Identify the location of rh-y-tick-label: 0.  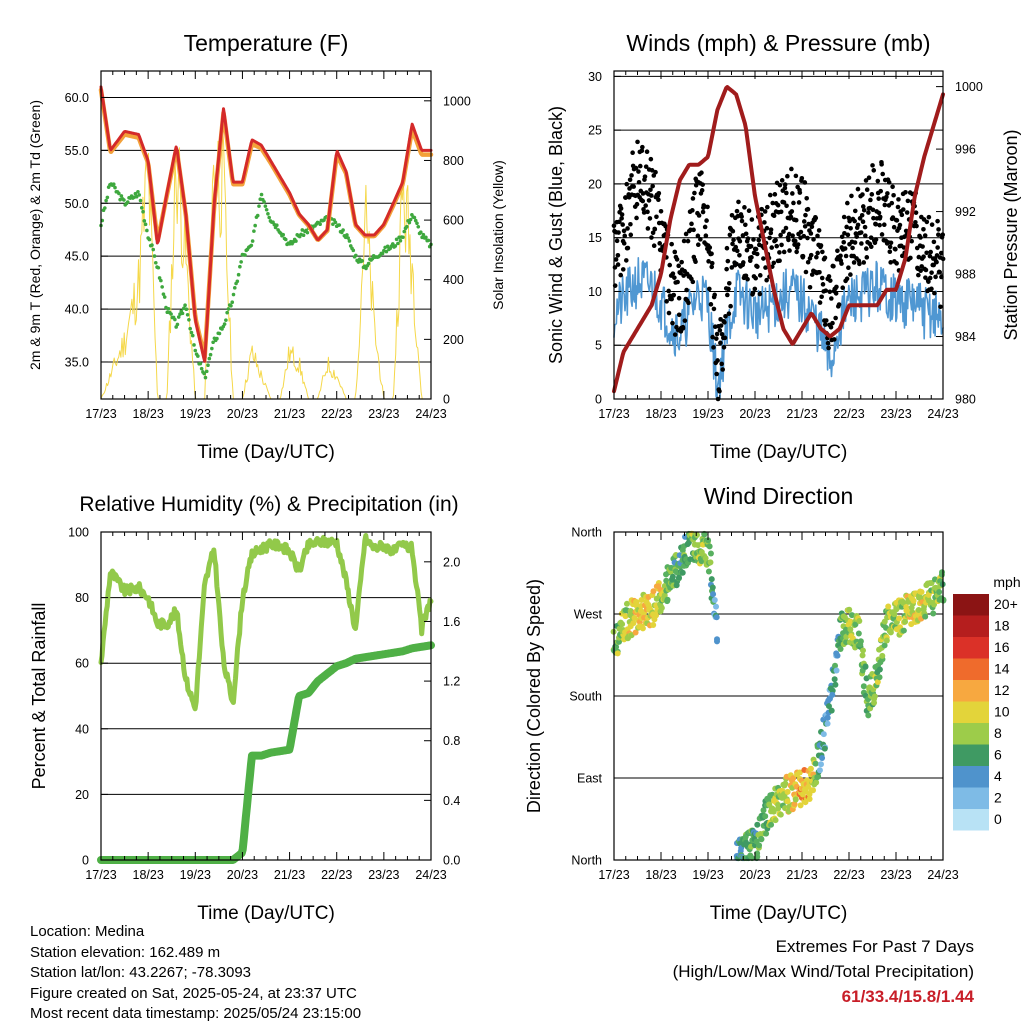
(85, 861).